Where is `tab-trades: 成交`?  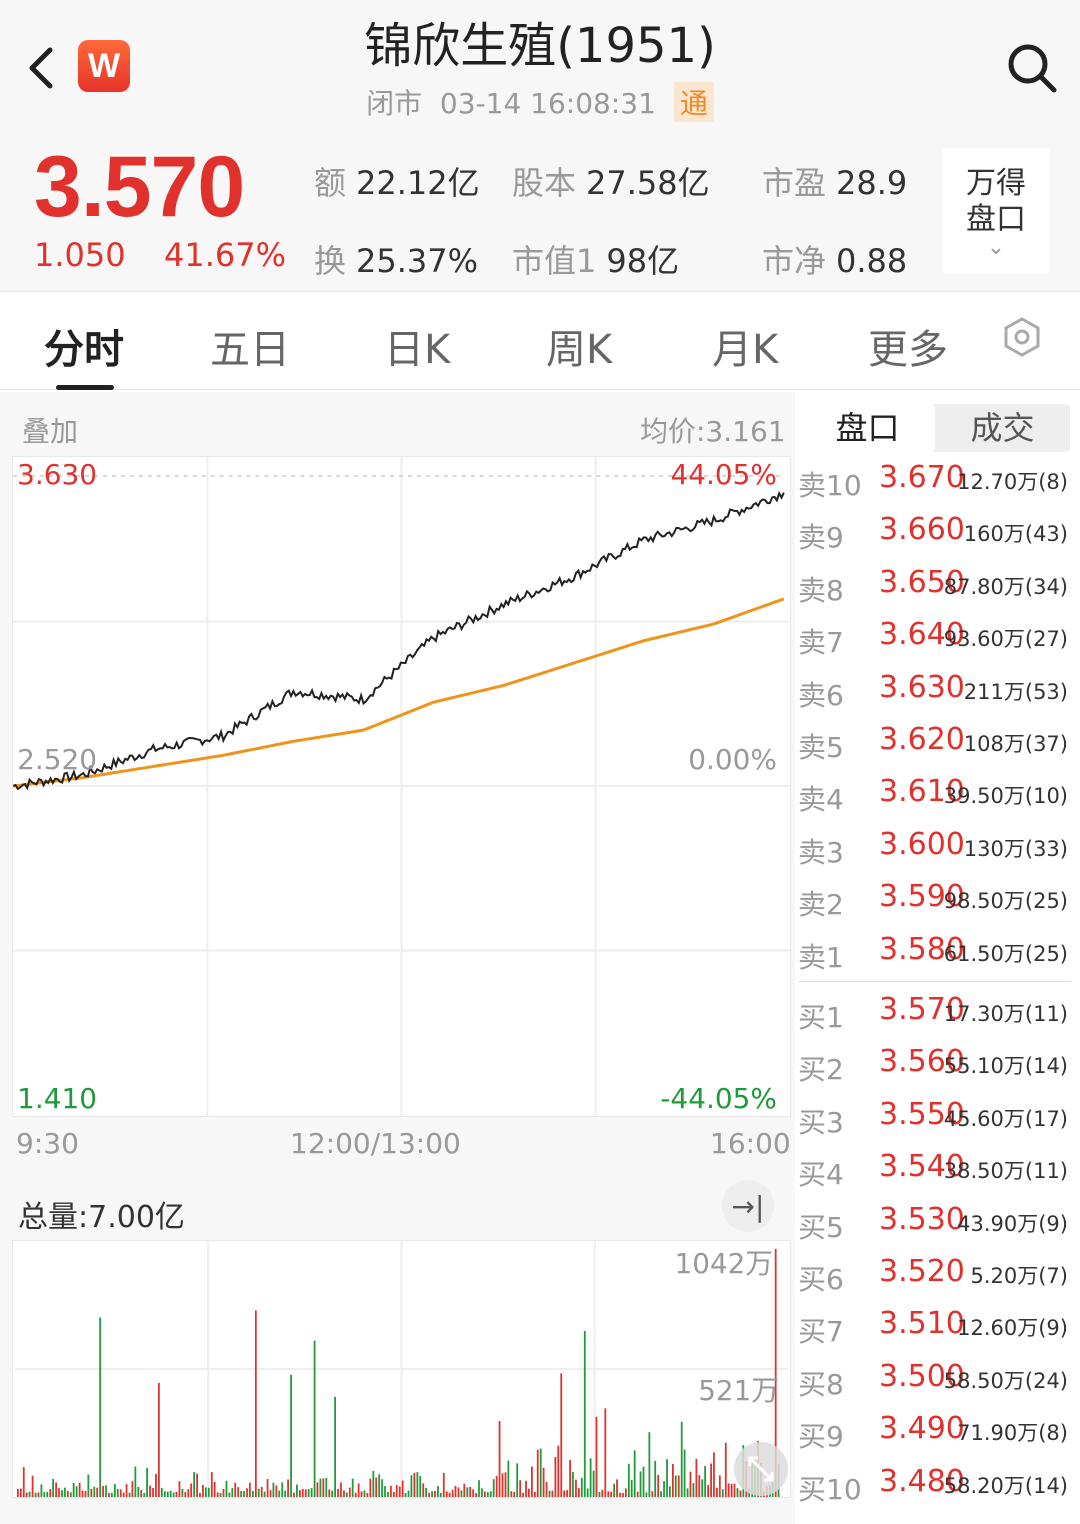 tab-trades: 成交 is located at coordinates (1002, 428).